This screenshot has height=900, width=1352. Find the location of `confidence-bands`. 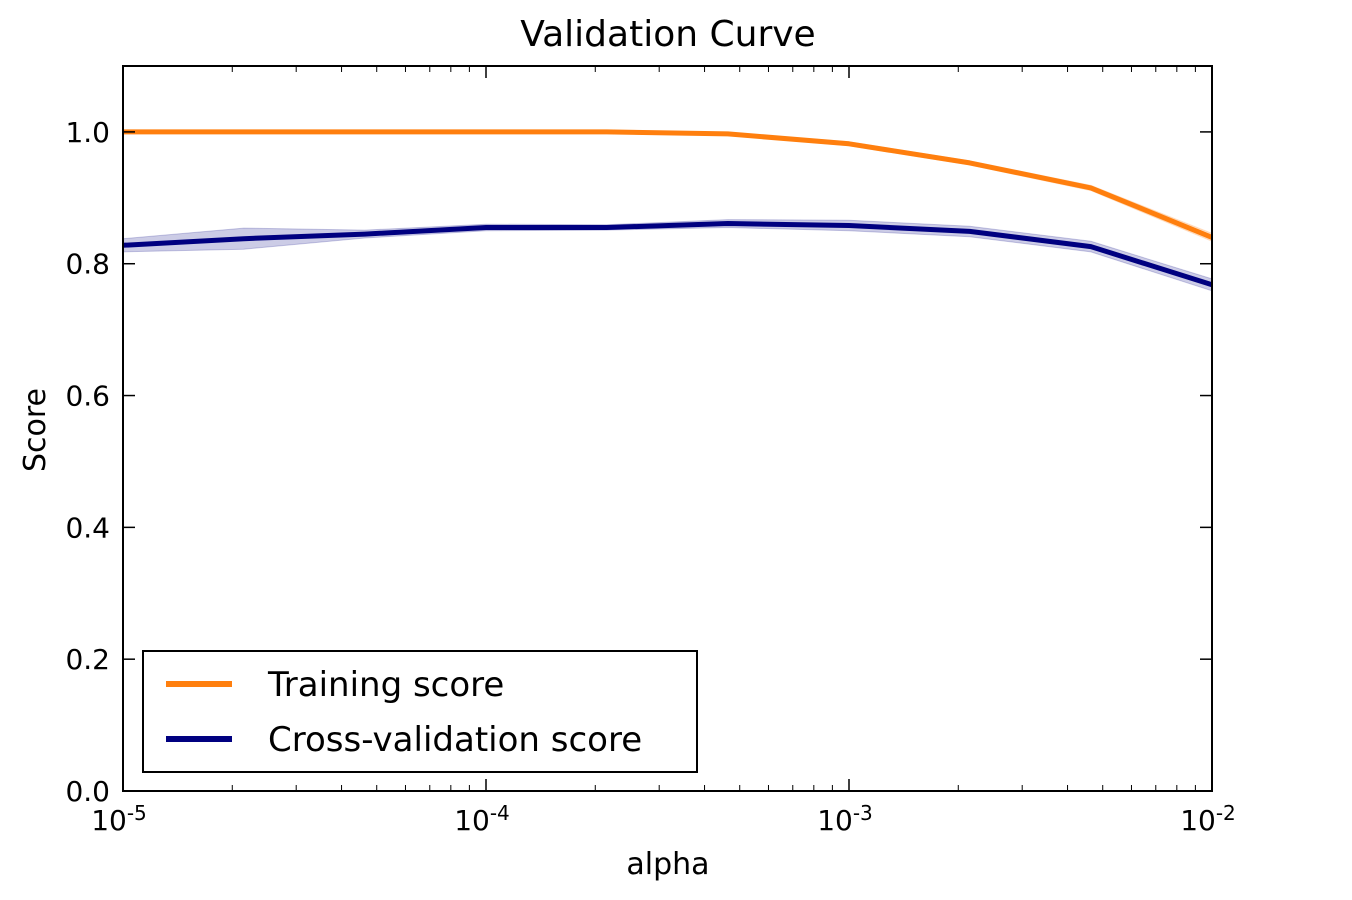

confidence-bands is located at coordinates (667, 210).